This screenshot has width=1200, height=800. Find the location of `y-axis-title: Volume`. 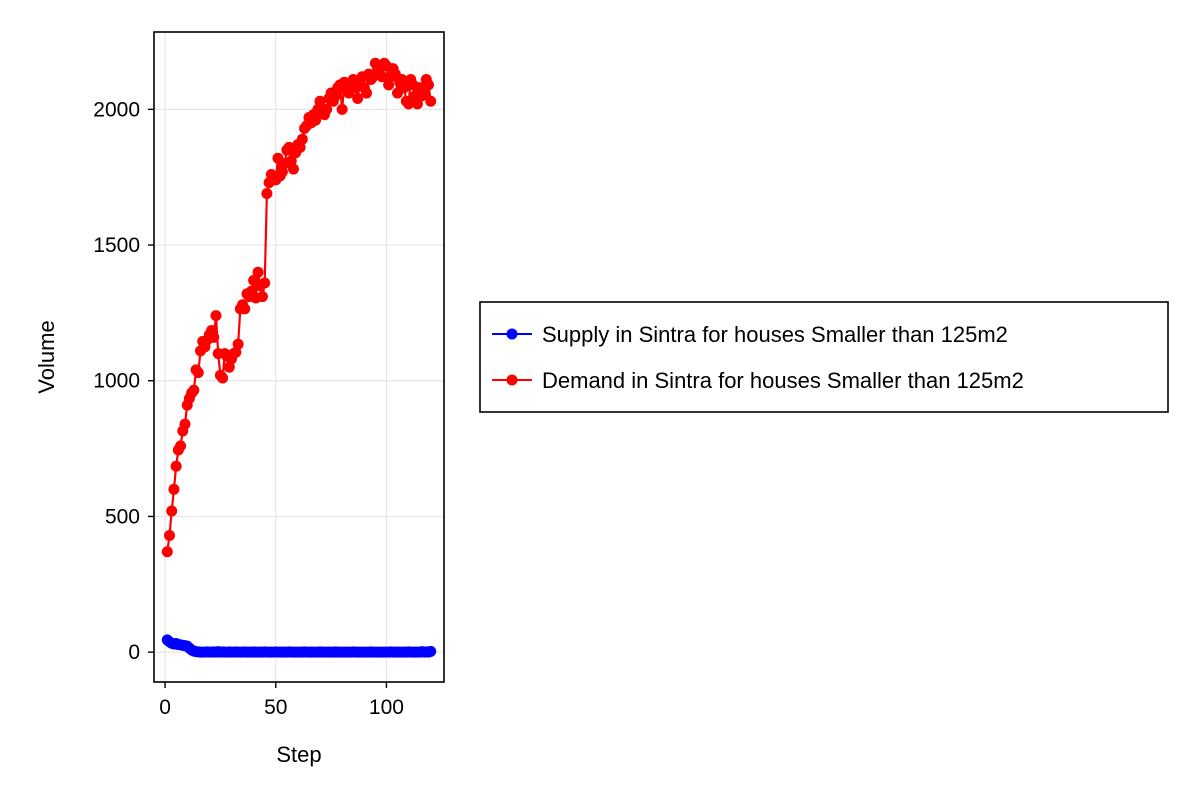

y-axis-title: Volume is located at coordinates (46, 356).